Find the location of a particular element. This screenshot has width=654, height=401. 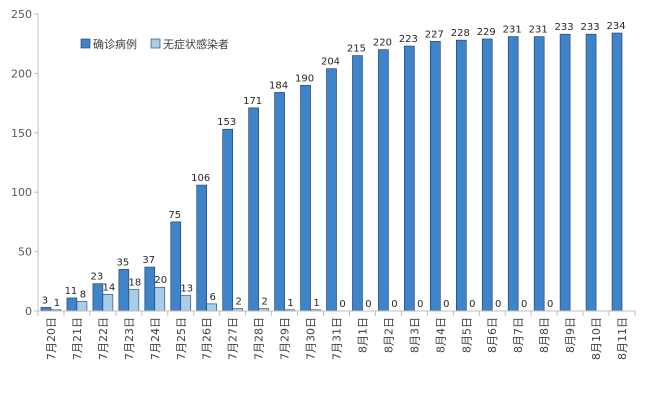

x-tick-label: 8月4日 is located at coordinates (440, 335).